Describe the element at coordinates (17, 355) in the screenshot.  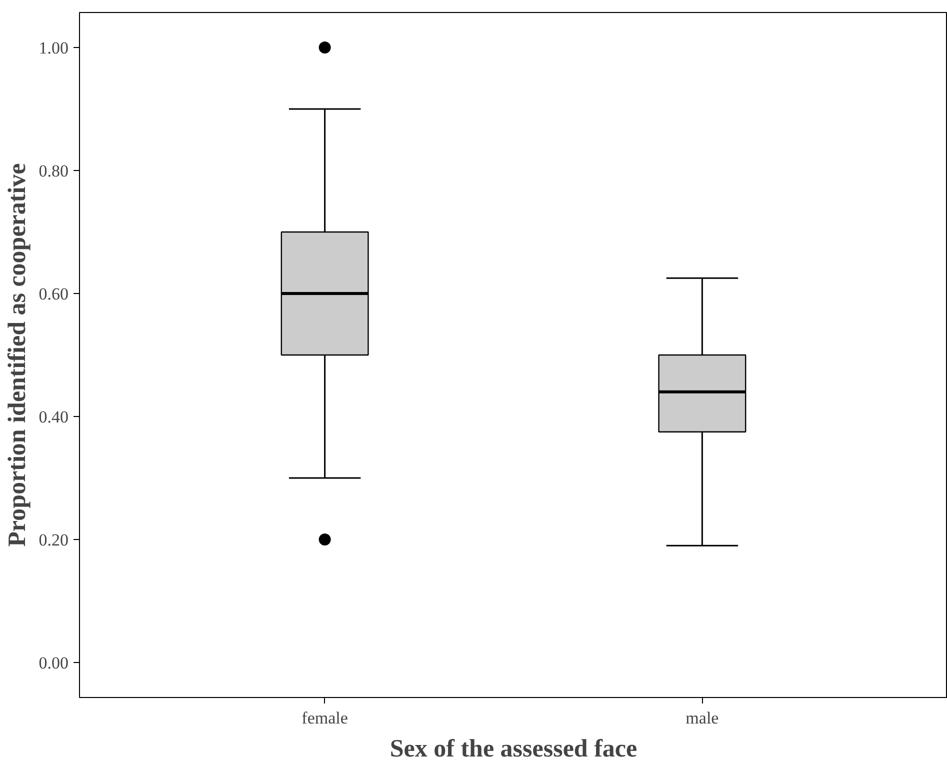
I see `y-axis-title: Proportion identified as cooperative` at that location.